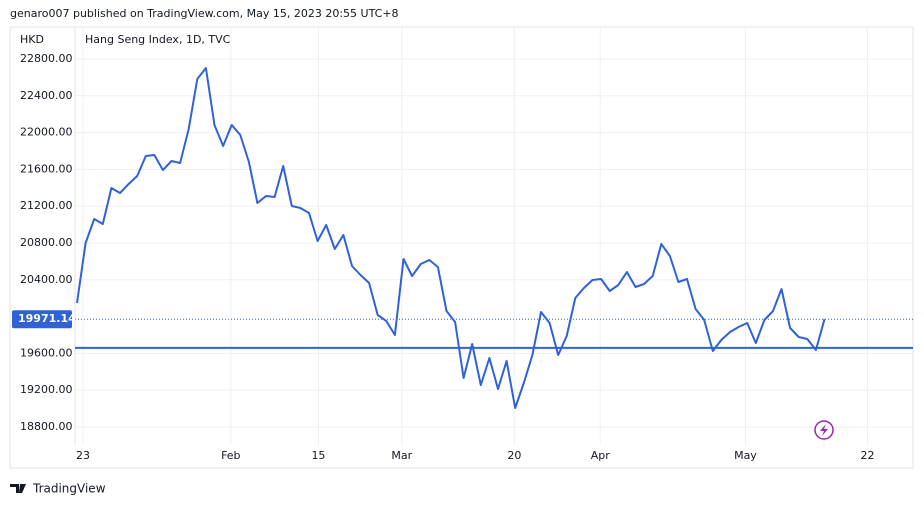 The width and height of the screenshot is (924, 506). What do you see at coordinates (83, 455) in the screenshot?
I see `x-tick-label: 23` at bounding box center [83, 455].